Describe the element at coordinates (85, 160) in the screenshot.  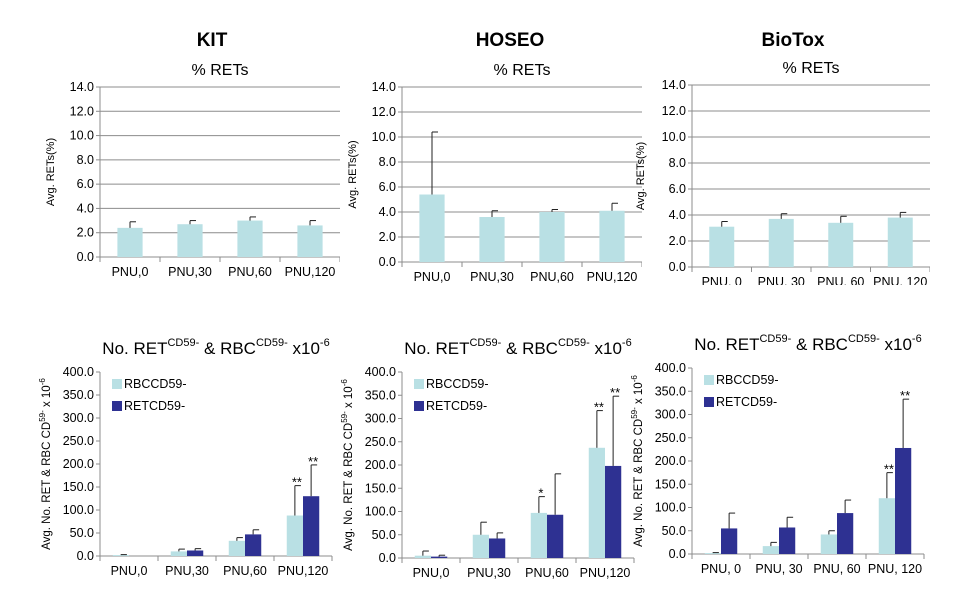
I see `y-tick-label: 8.0` at that location.